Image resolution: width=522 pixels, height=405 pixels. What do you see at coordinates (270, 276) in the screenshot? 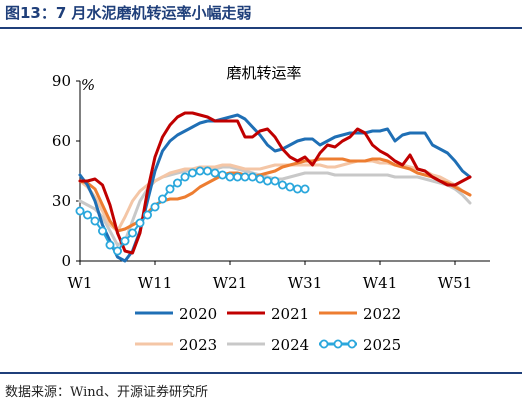
I see `x-axis-ticks: W1 W11 W21 W31 W41 W51` at bounding box center [270, 276].